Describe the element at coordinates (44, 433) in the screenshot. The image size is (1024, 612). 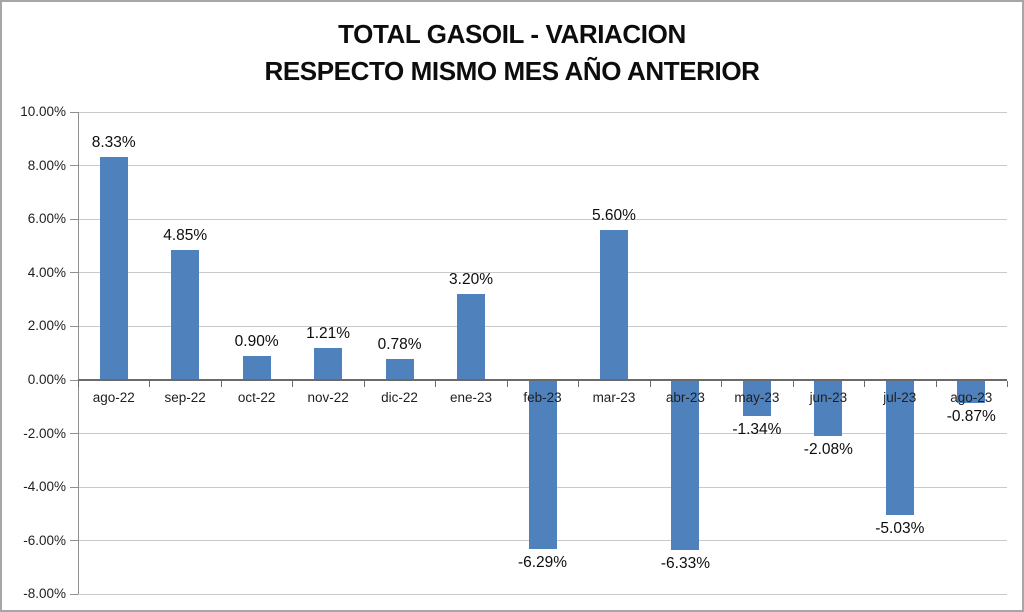
I see `y-axis-tick-label: -2.00%` at that location.